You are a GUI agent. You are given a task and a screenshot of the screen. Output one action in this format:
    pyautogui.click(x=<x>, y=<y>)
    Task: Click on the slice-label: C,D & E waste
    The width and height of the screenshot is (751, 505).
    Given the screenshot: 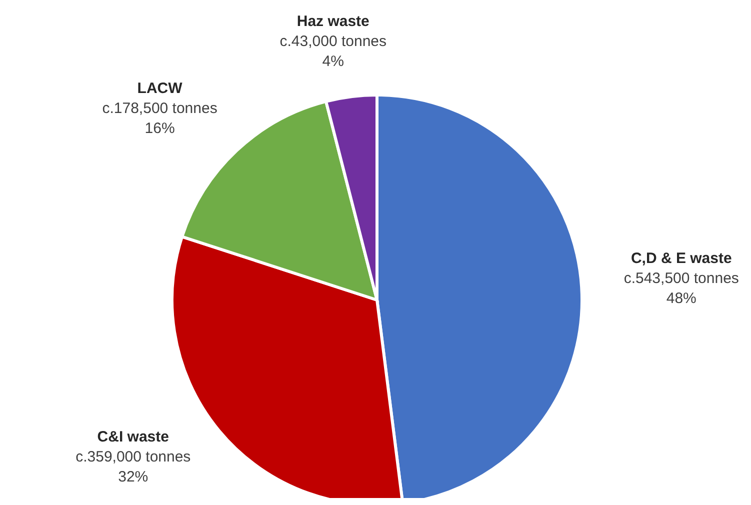 What is the action you would take?
    pyautogui.click(x=681, y=258)
    